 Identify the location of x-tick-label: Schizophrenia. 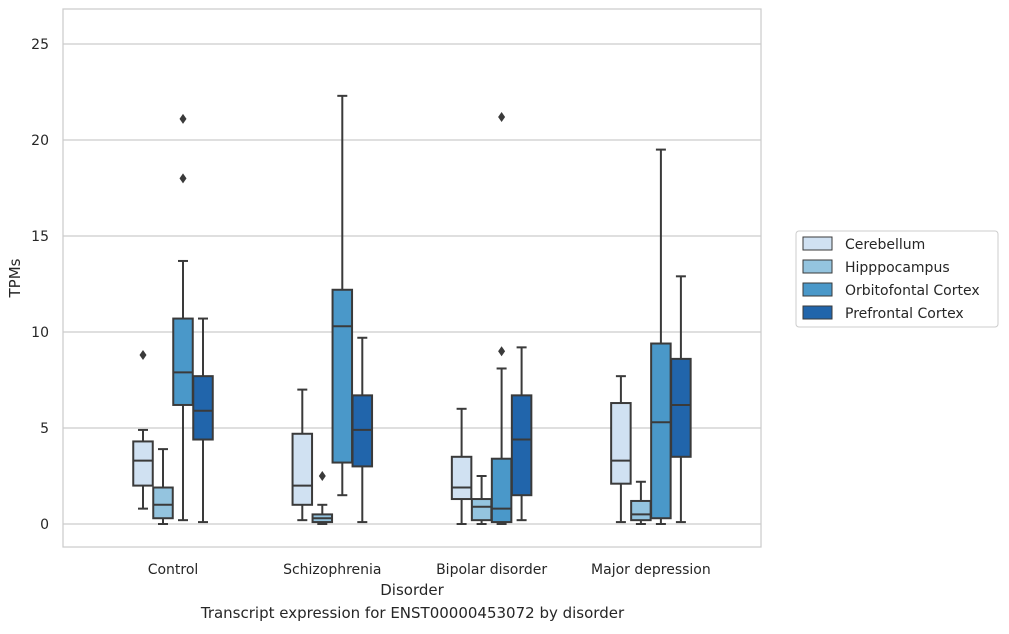
(332, 570).